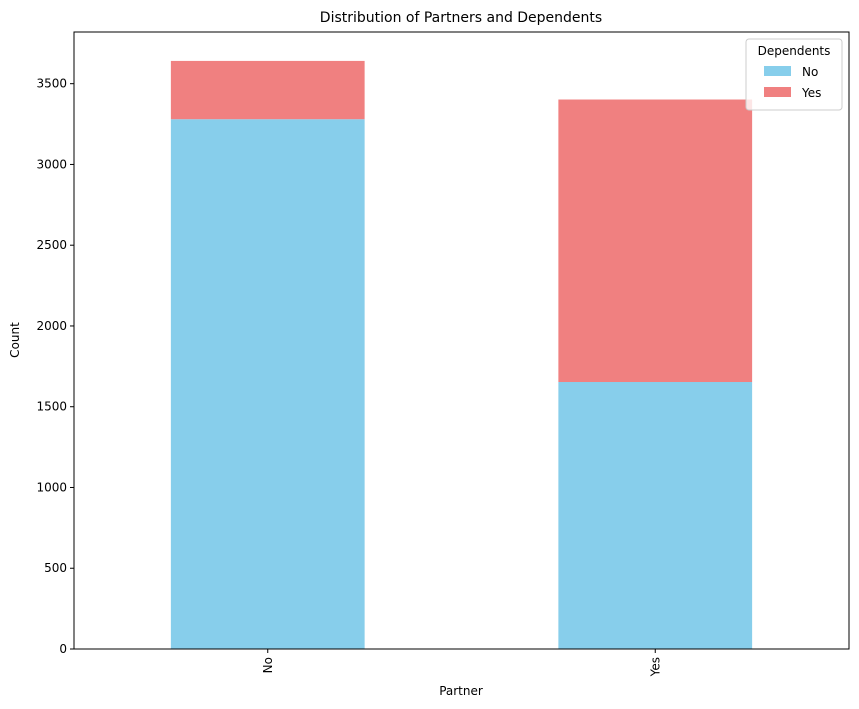 The image size is (859, 709). I want to click on y-tick-label: 3000, so click(51, 164).